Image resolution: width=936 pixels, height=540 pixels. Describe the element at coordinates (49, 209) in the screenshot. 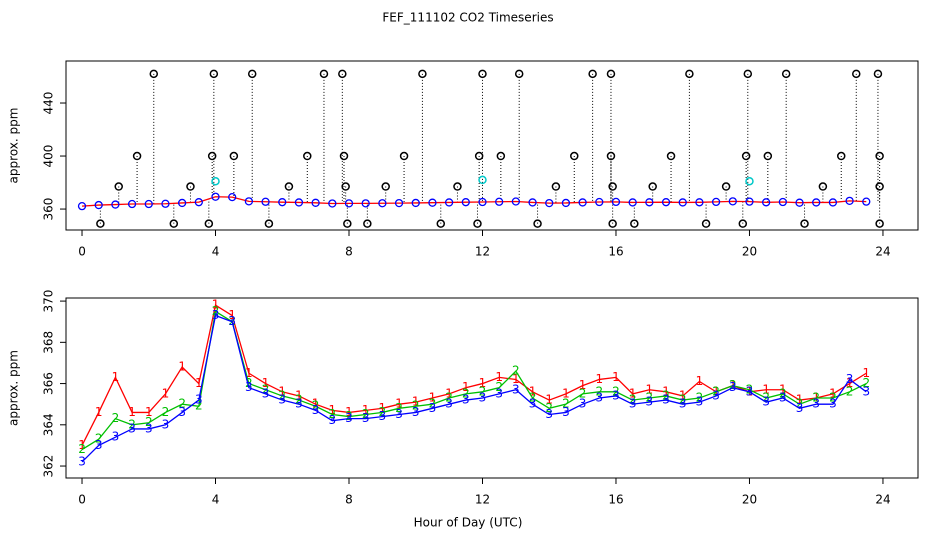

I see `y-tick-label: 360` at that location.